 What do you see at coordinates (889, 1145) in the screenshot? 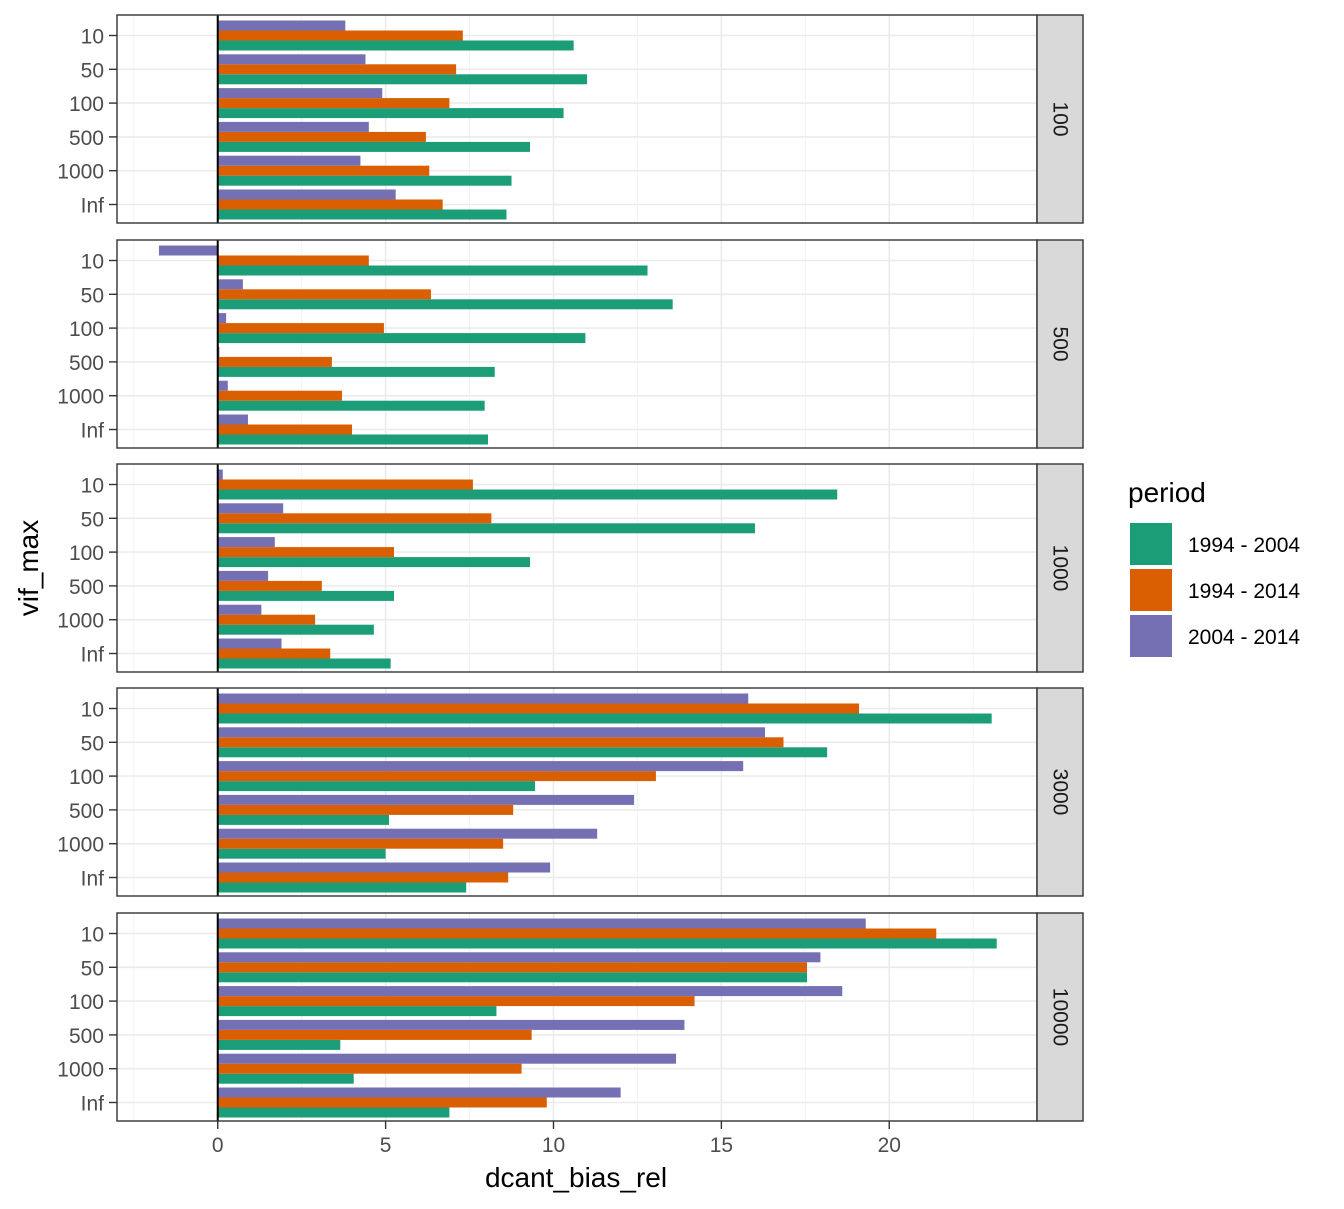
I see `x-tick-label: 20` at bounding box center [889, 1145].